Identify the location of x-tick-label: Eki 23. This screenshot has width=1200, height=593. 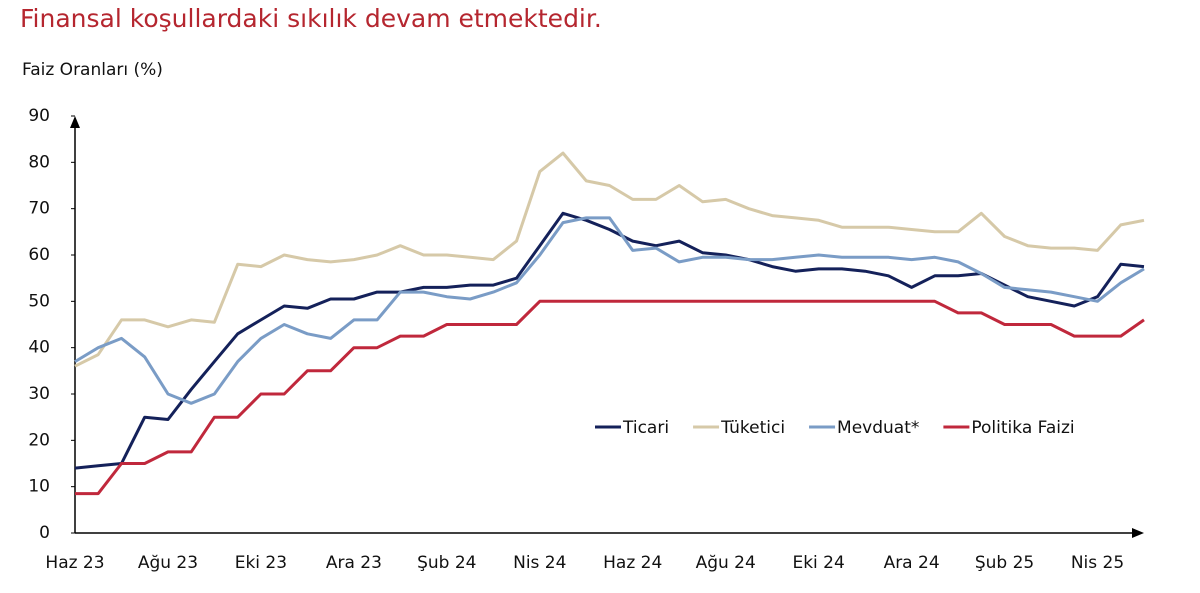
(261, 563).